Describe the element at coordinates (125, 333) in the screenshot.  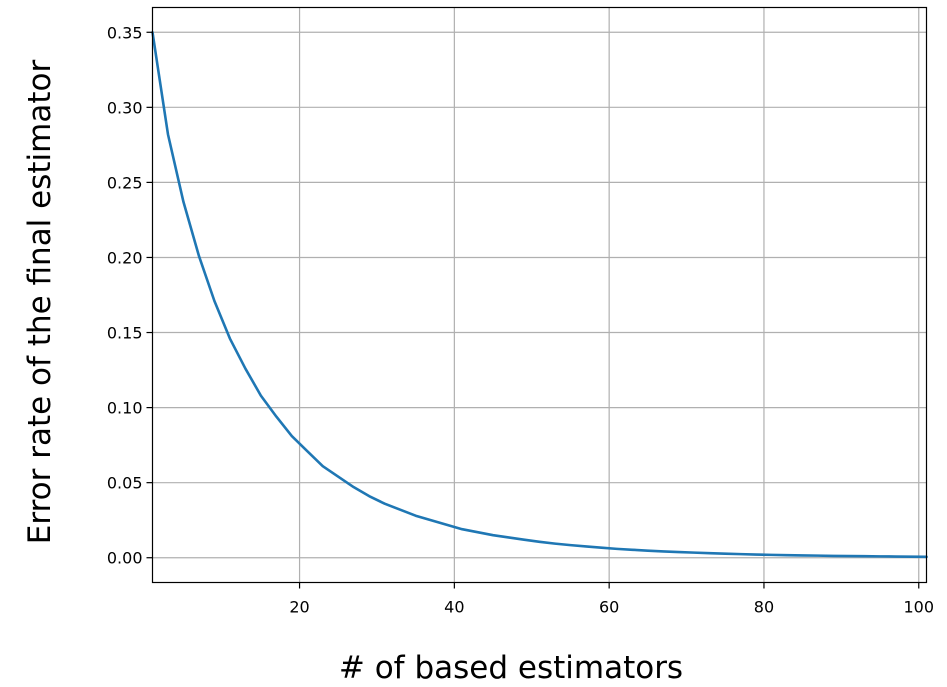
I see `y-tick-label: 0.15` at that location.